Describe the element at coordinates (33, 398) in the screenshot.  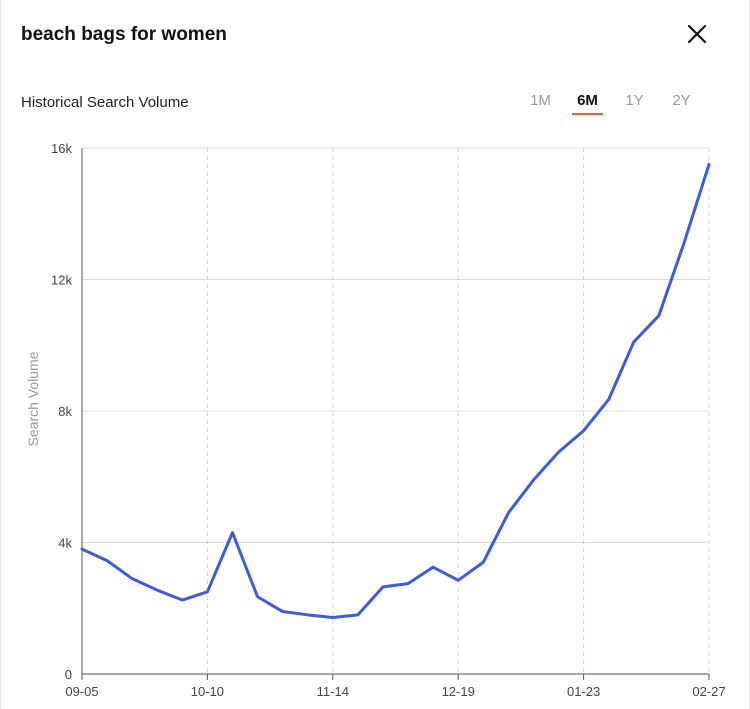
I see `y-axis-title: Search Volume` at that location.